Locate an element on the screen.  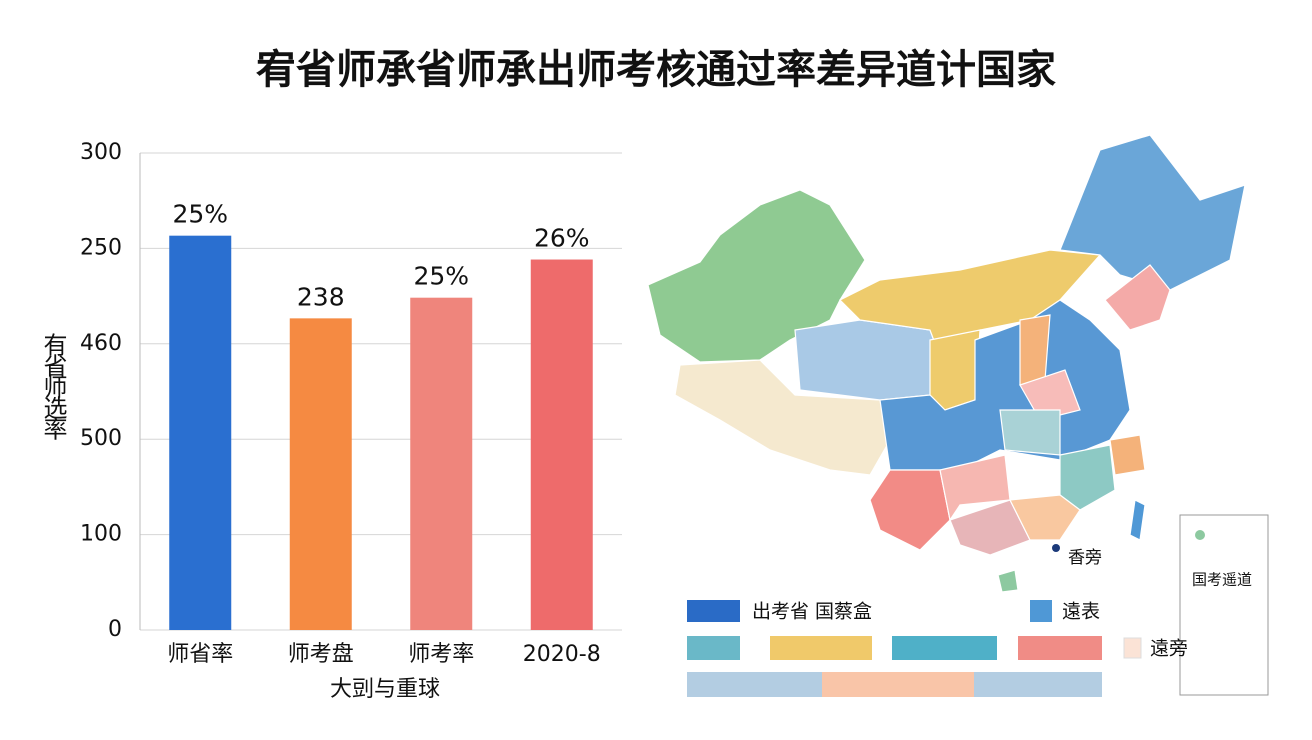
inset-label: 国考遥道 is located at coordinates (1222, 580).